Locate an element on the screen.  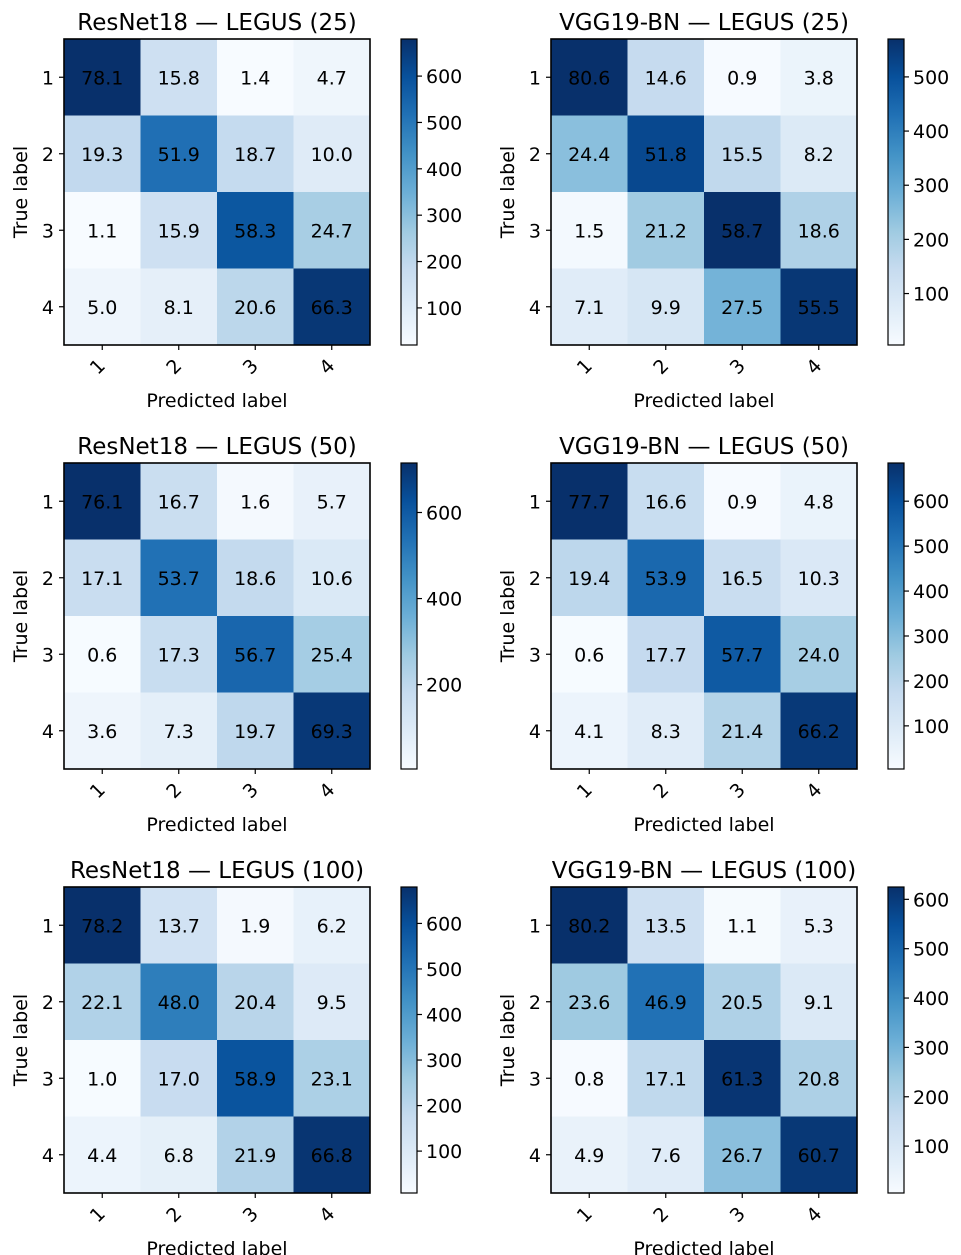
cell-value-label: 4.9 is located at coordinates (589, 1156).